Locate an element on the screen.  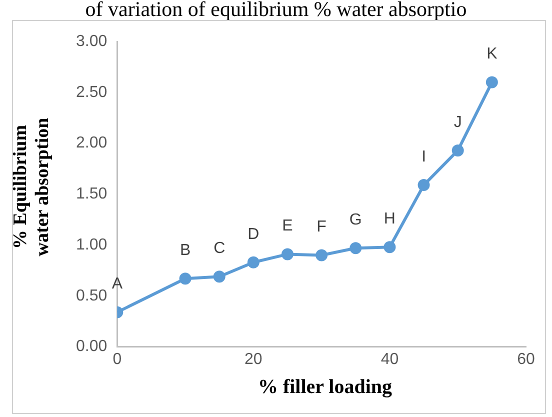
y-tick-label: 2.50 is located at coordinates (92, 92).